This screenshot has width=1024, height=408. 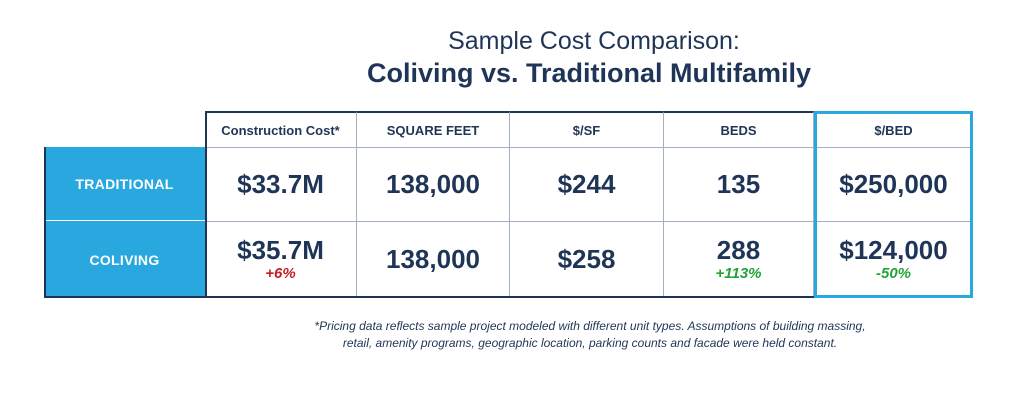 I want to click on cell-coliving-square-feet: 138,000, so click(x=433, y=258).